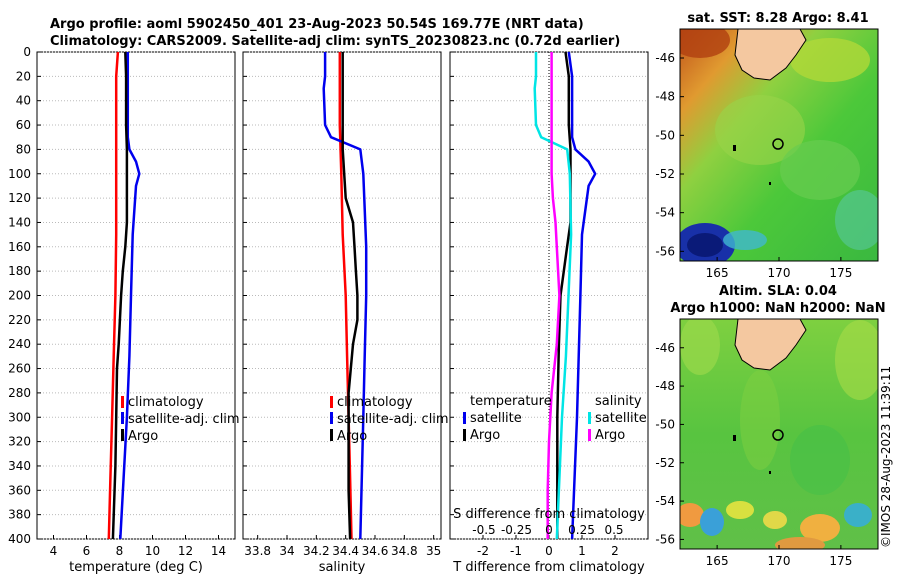  What do you see at coordinates (511, 401) in the screenshot?
I see `legend-title-temperature: temperature` at bounding box center [511, 401].